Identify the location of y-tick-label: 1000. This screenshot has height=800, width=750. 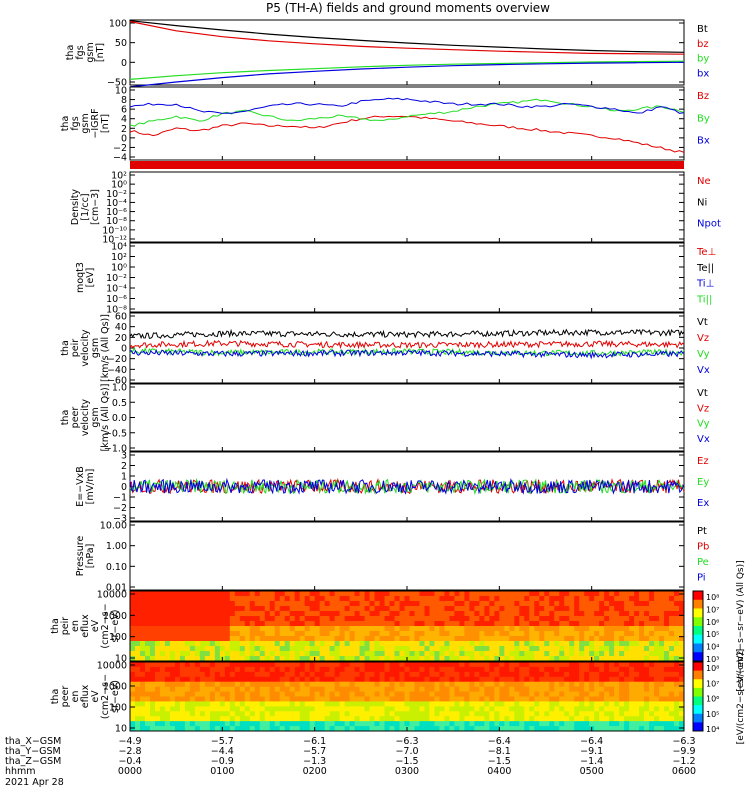
(115, 687).